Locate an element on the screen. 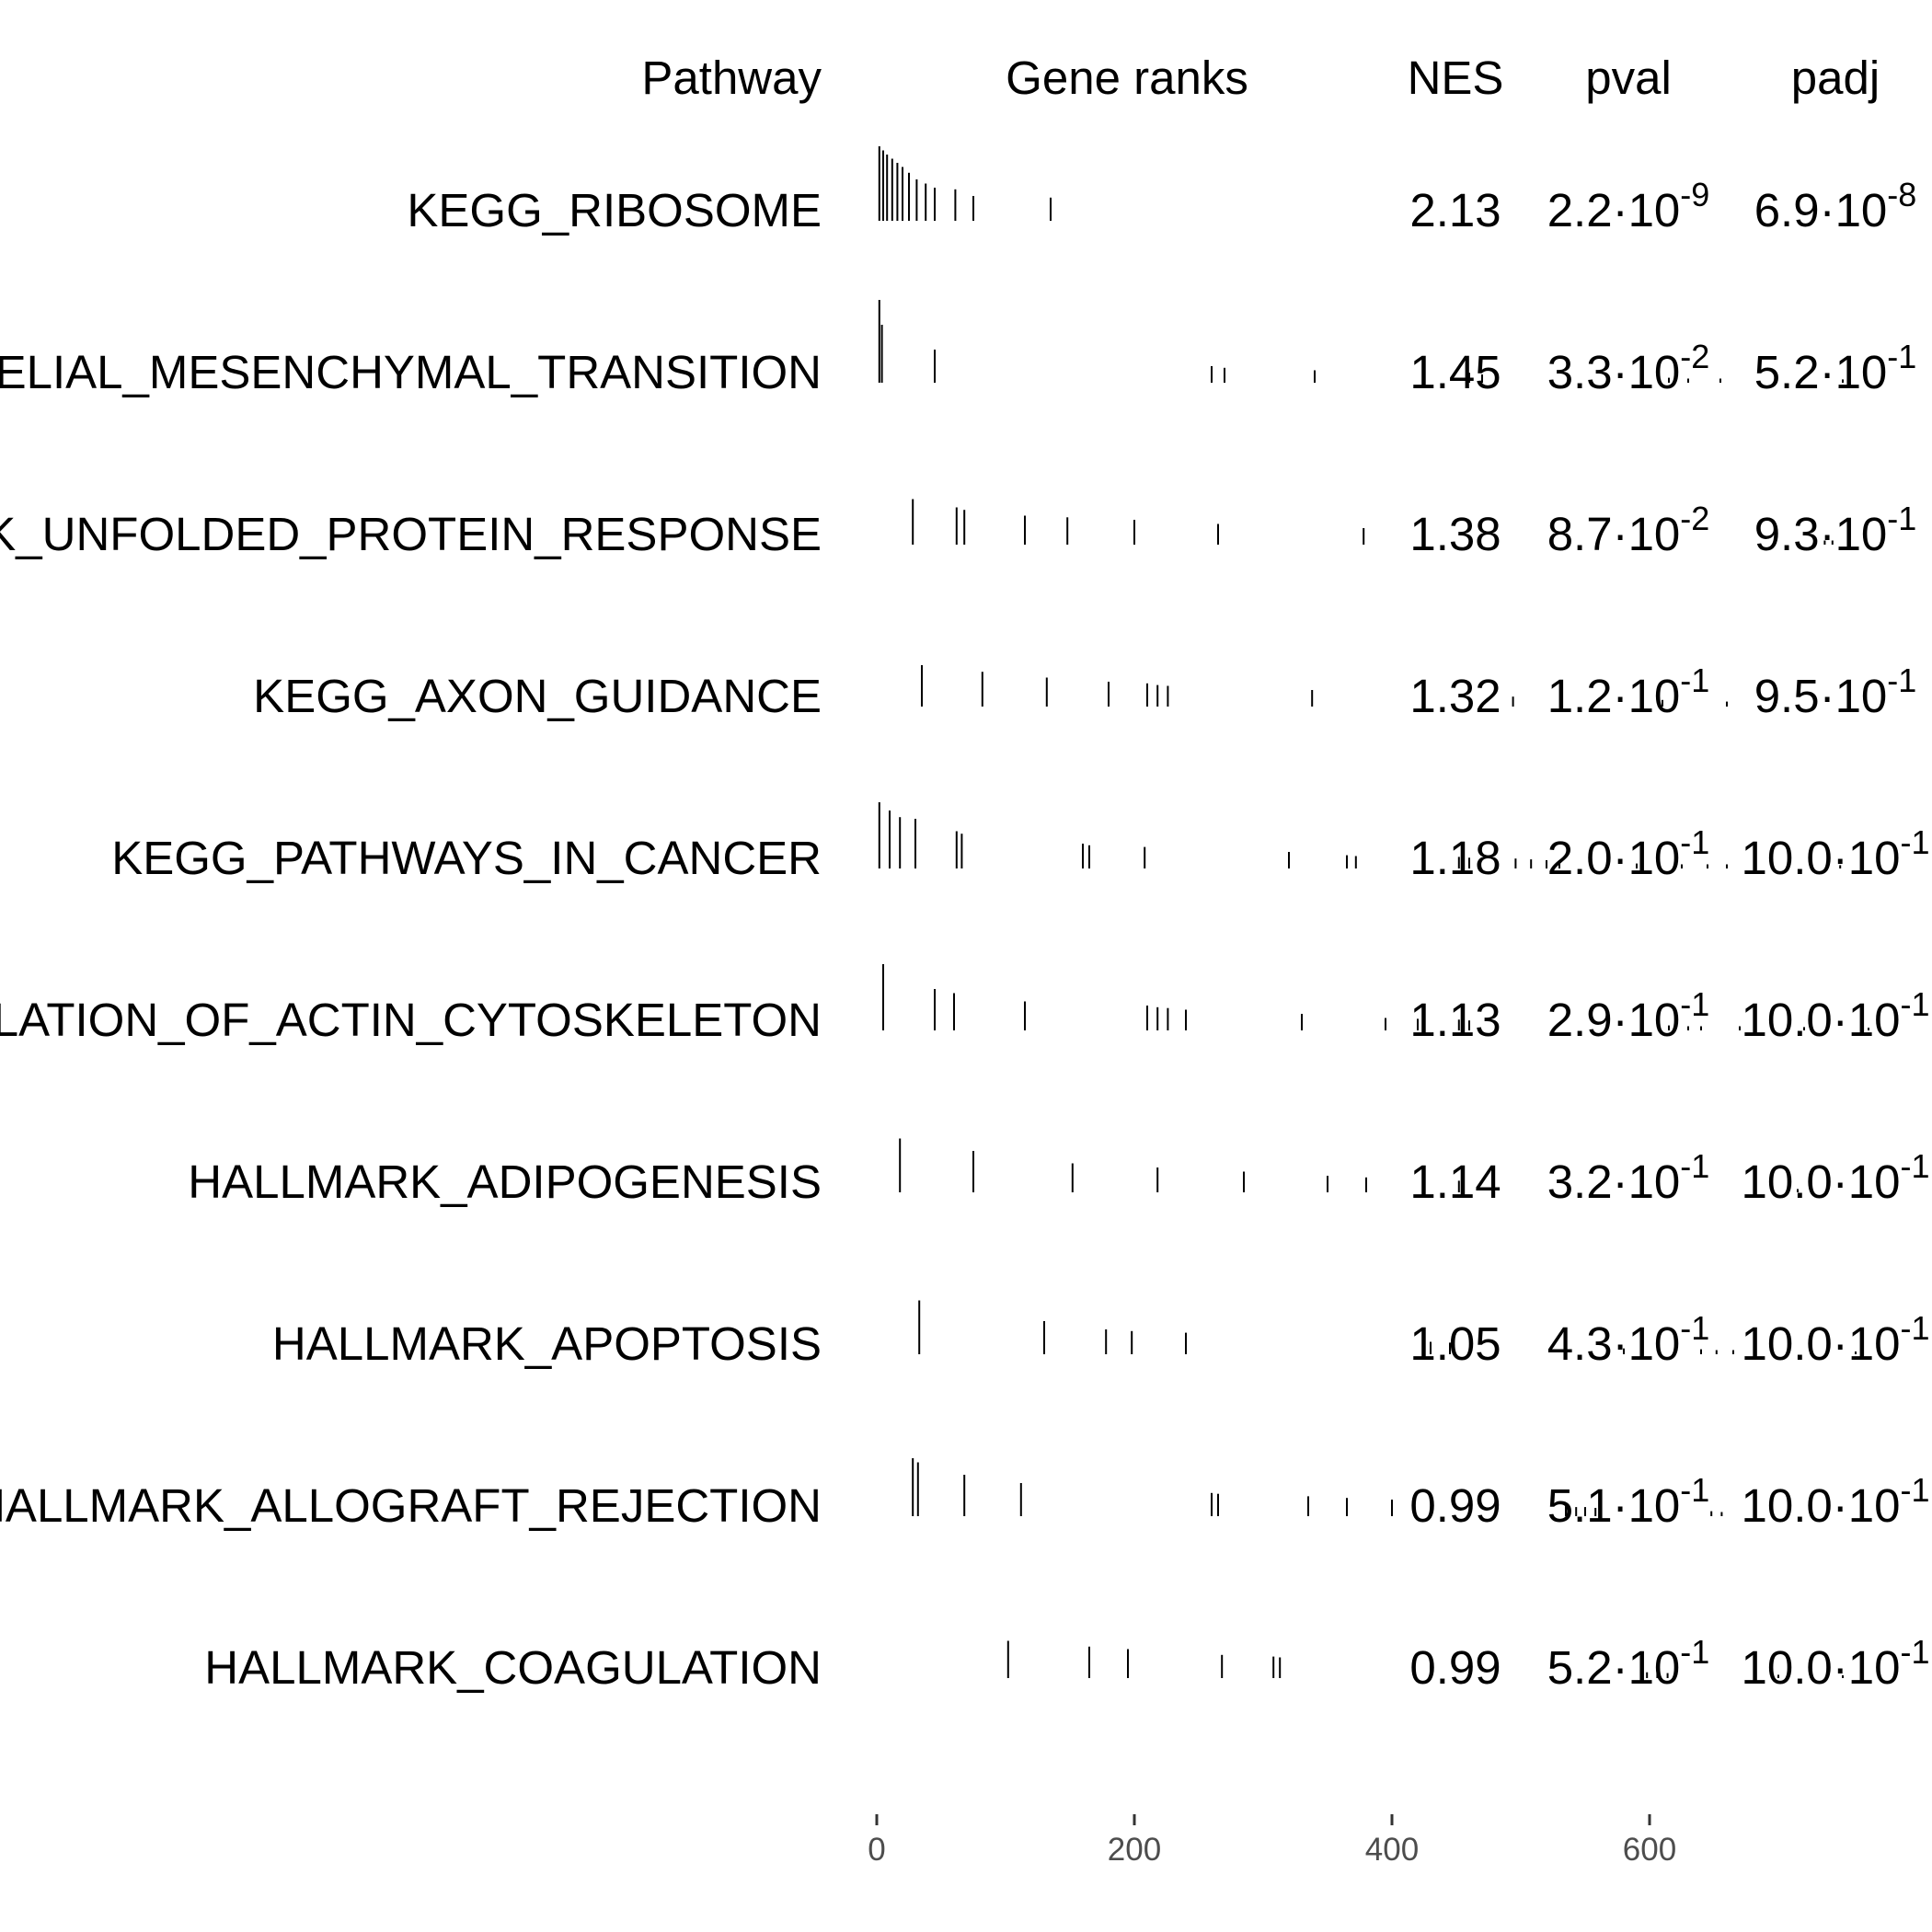  pval-value-mantissa: 8.7·10 is located at coordinates (1614, 534).